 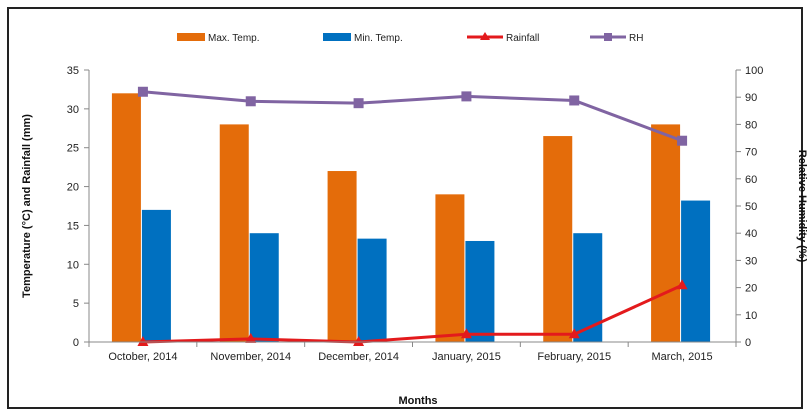 I want to click on x-tick-label: November, 2014, so click(x=250, y=357).